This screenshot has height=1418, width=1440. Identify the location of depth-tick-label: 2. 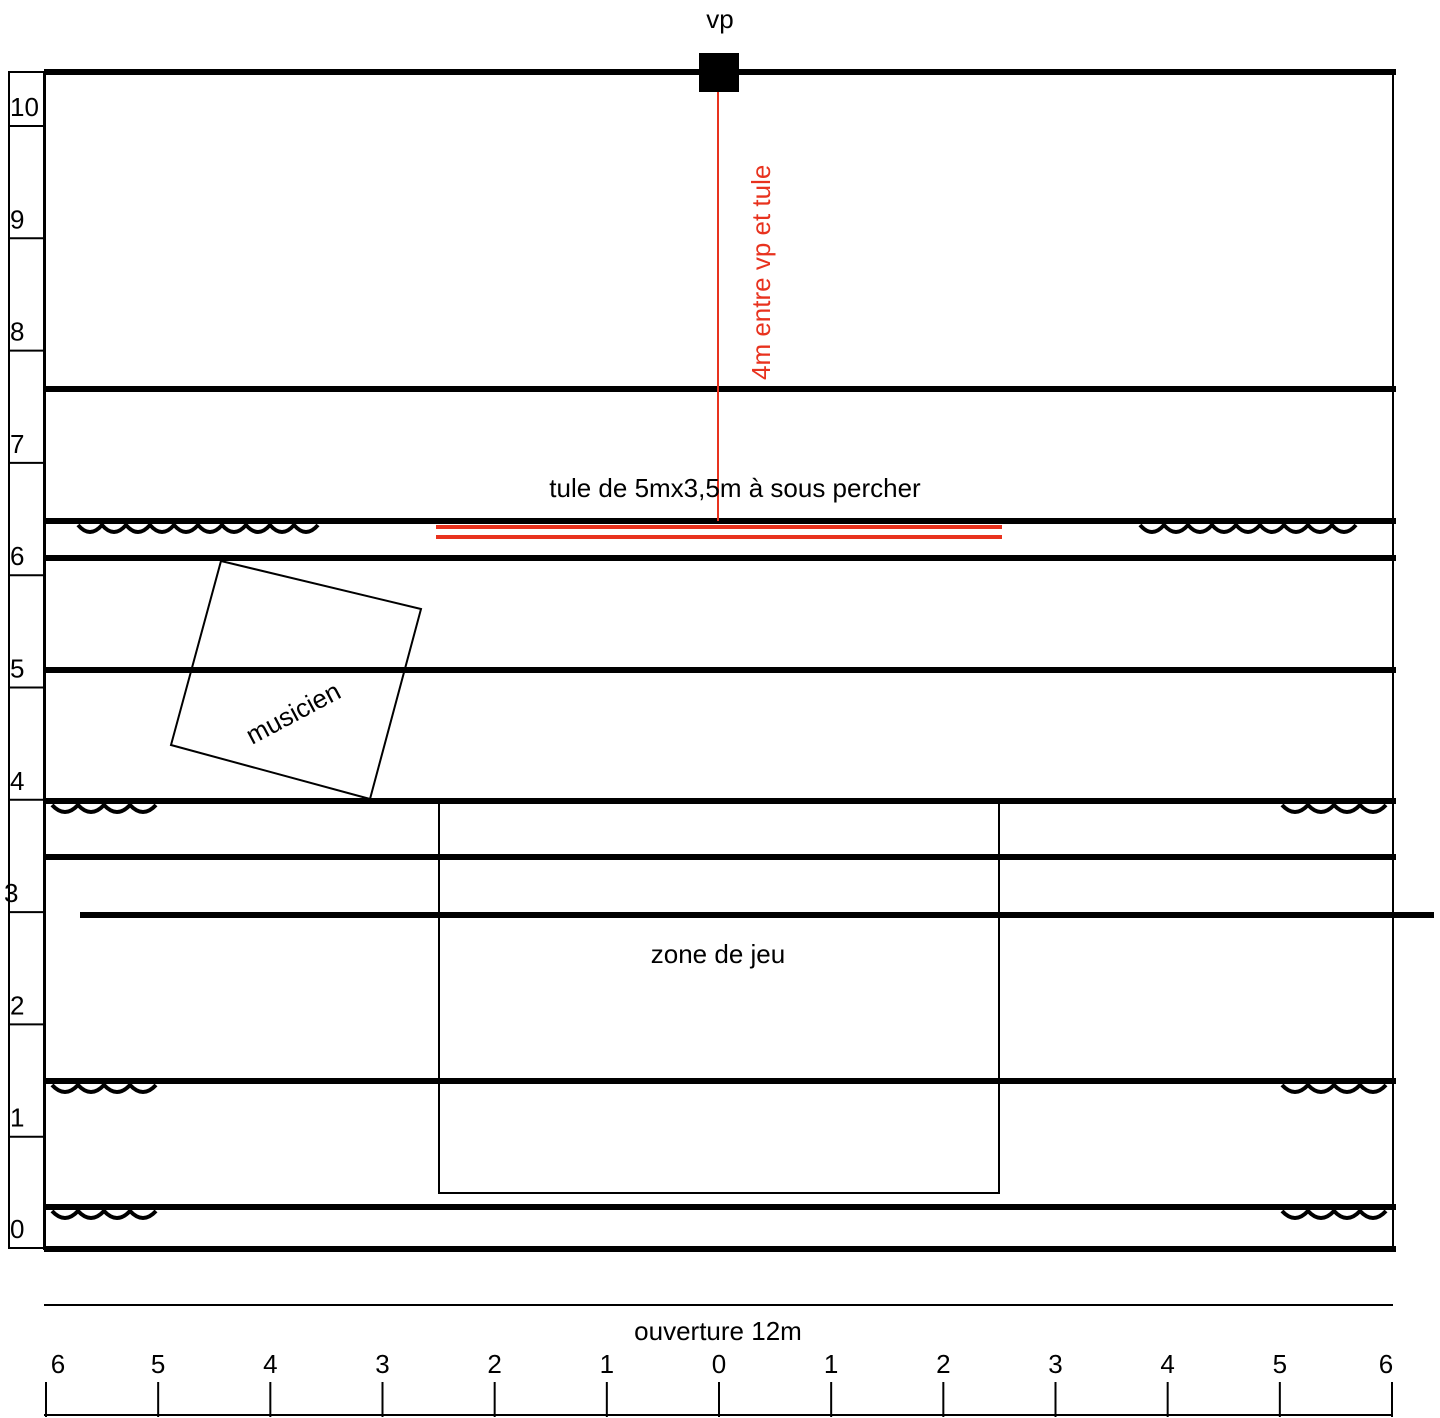
(17, 1005).